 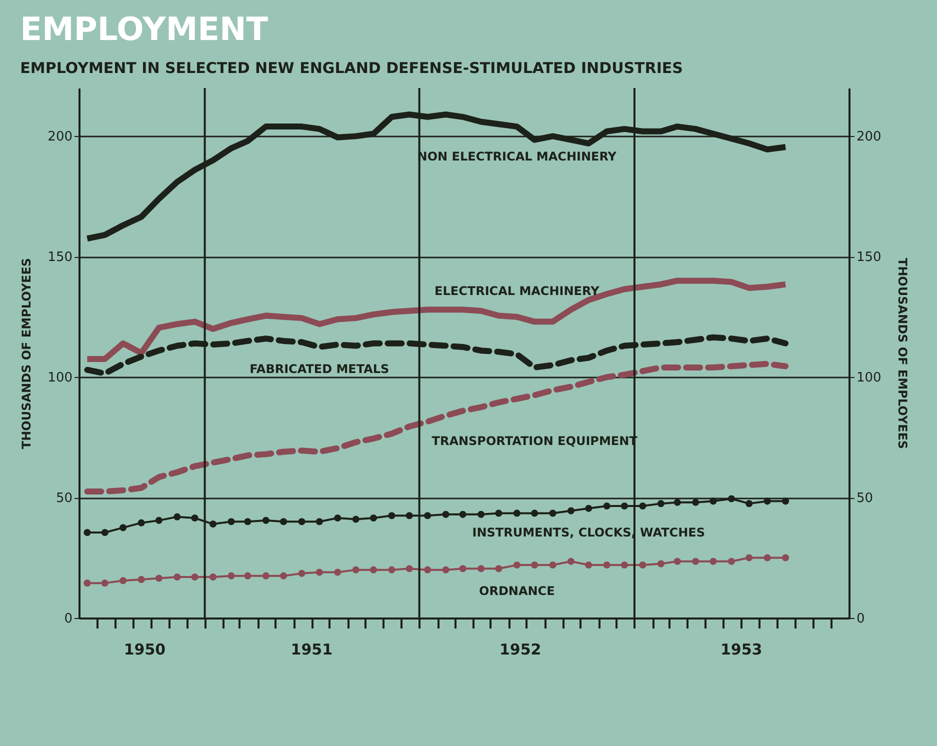 What do you see at coordinates (860, 619) in the screenshot?
I see `y2-tick-label: 0` at bounding box center [860, 619].